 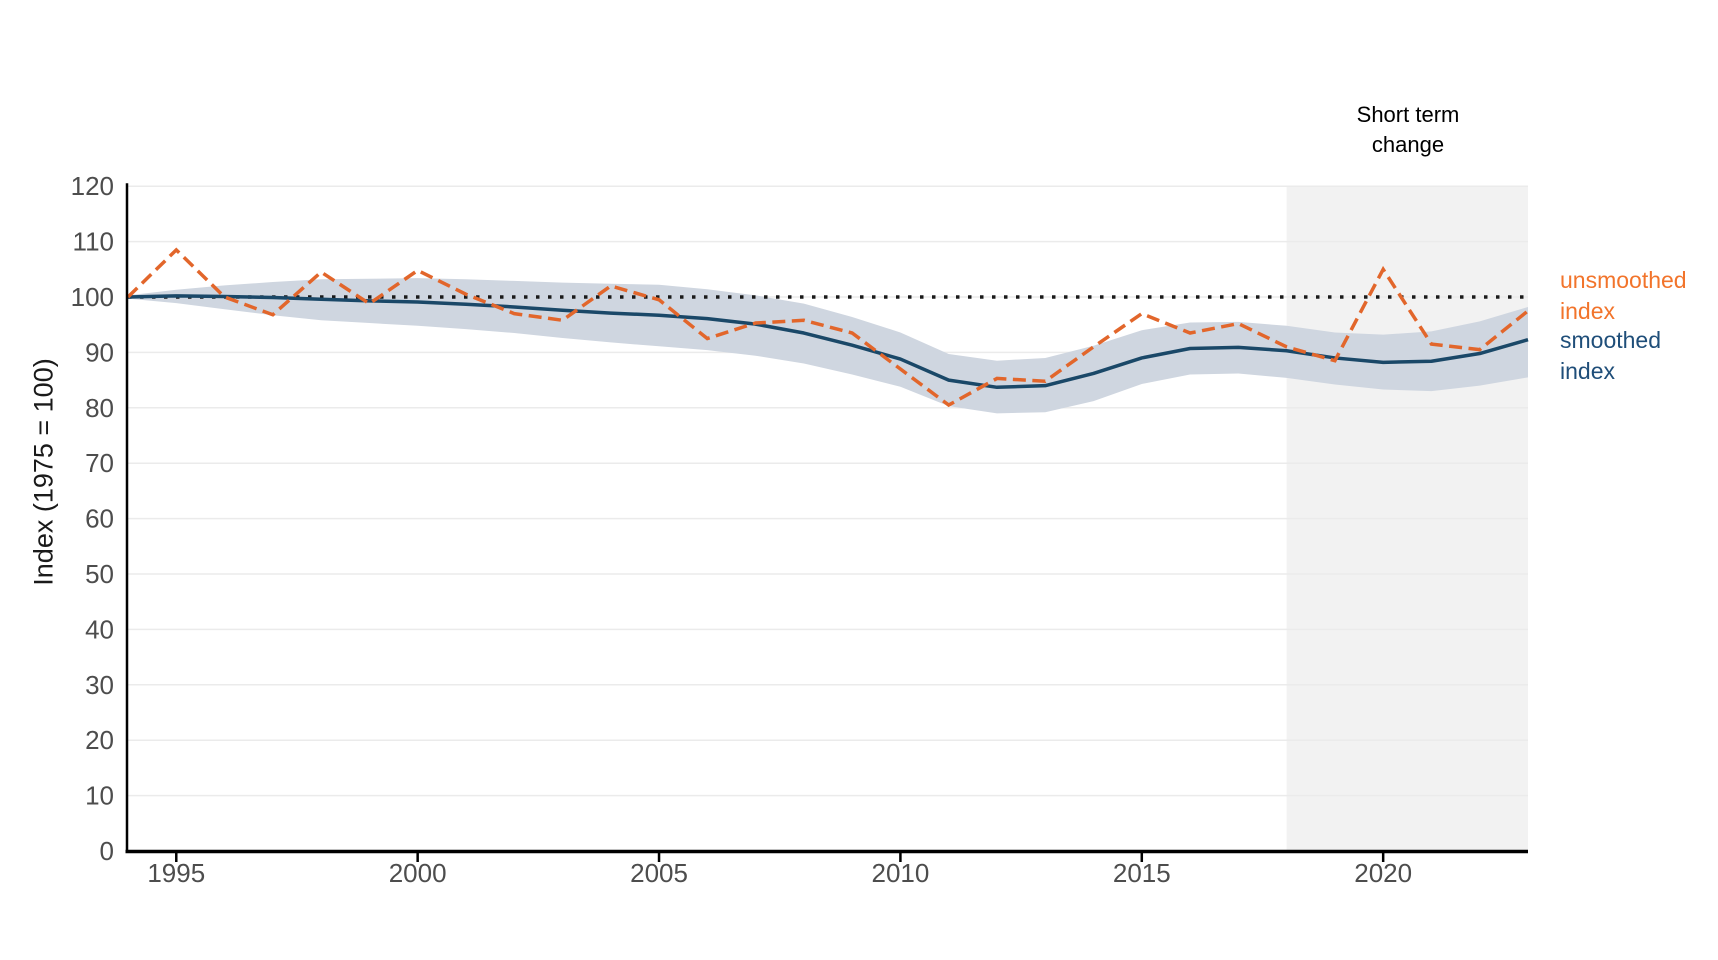 I want to click on y-tick-label-40: 40, so click(x=99, y=629).